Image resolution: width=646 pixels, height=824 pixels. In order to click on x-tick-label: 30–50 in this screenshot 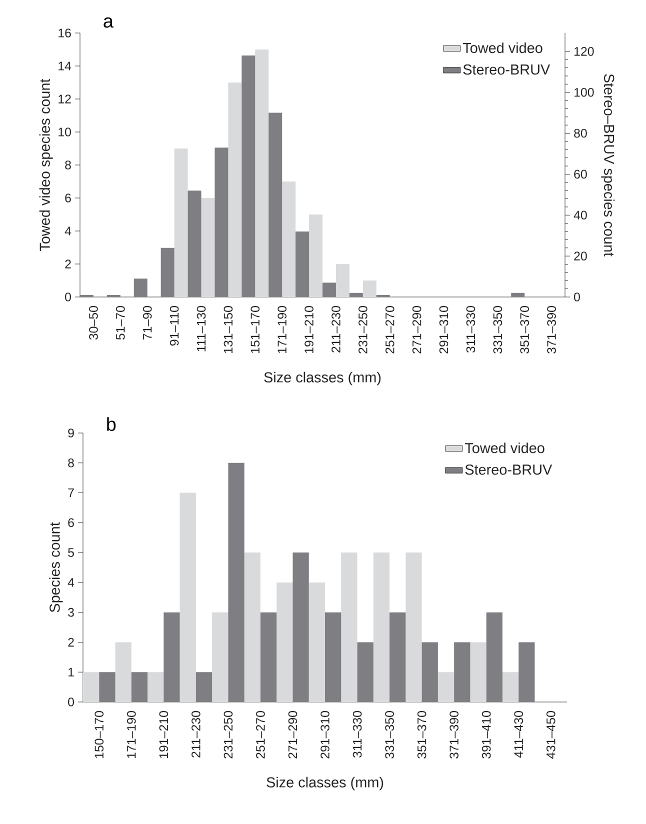, I will do `click(93, 323)`.